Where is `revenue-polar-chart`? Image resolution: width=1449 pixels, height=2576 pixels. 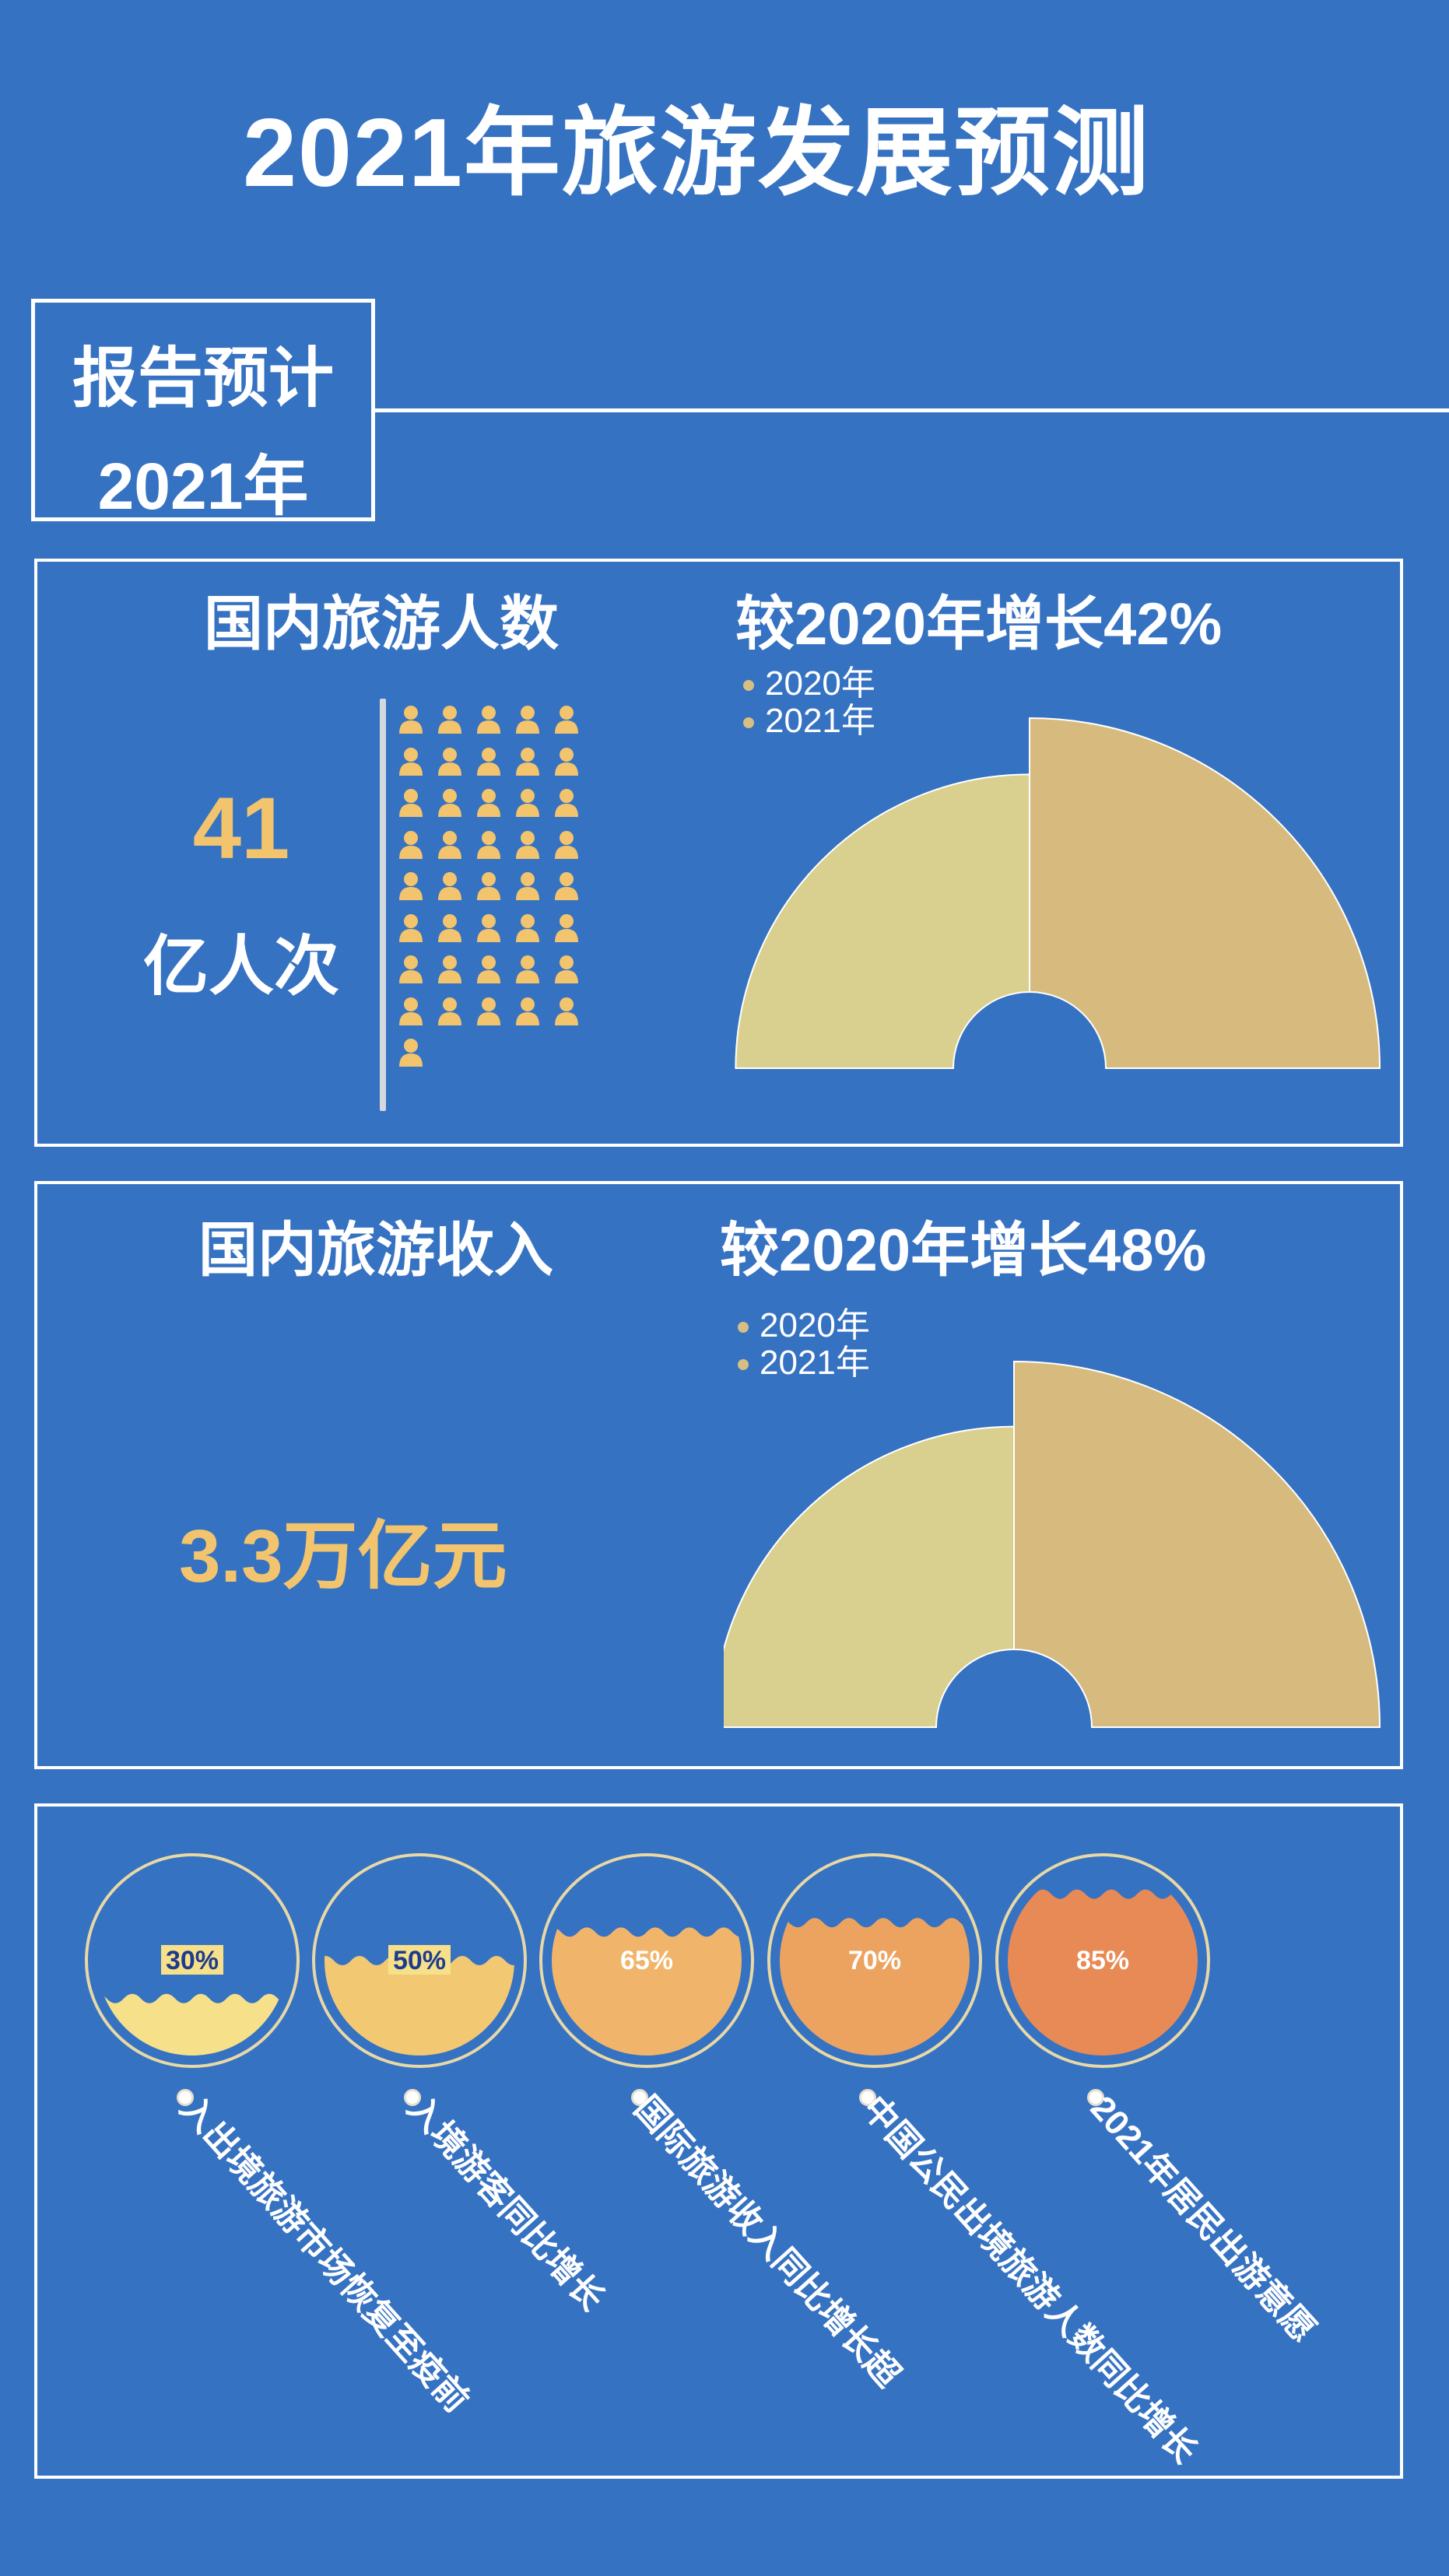 revenue-polar-chart is located at coordinates (1052, 1544).